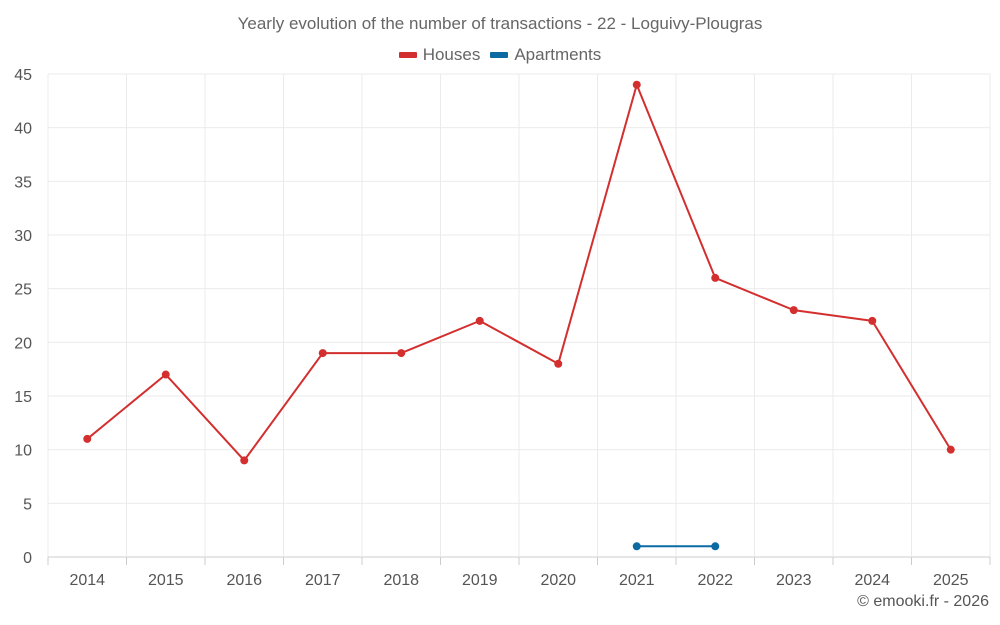 The height and width of the screenshot is (625, 1000). What do you see at coordinates (872, 580) in the screenshot?
I see `x-tick-label: 2024` at bounding box center [872, 580].